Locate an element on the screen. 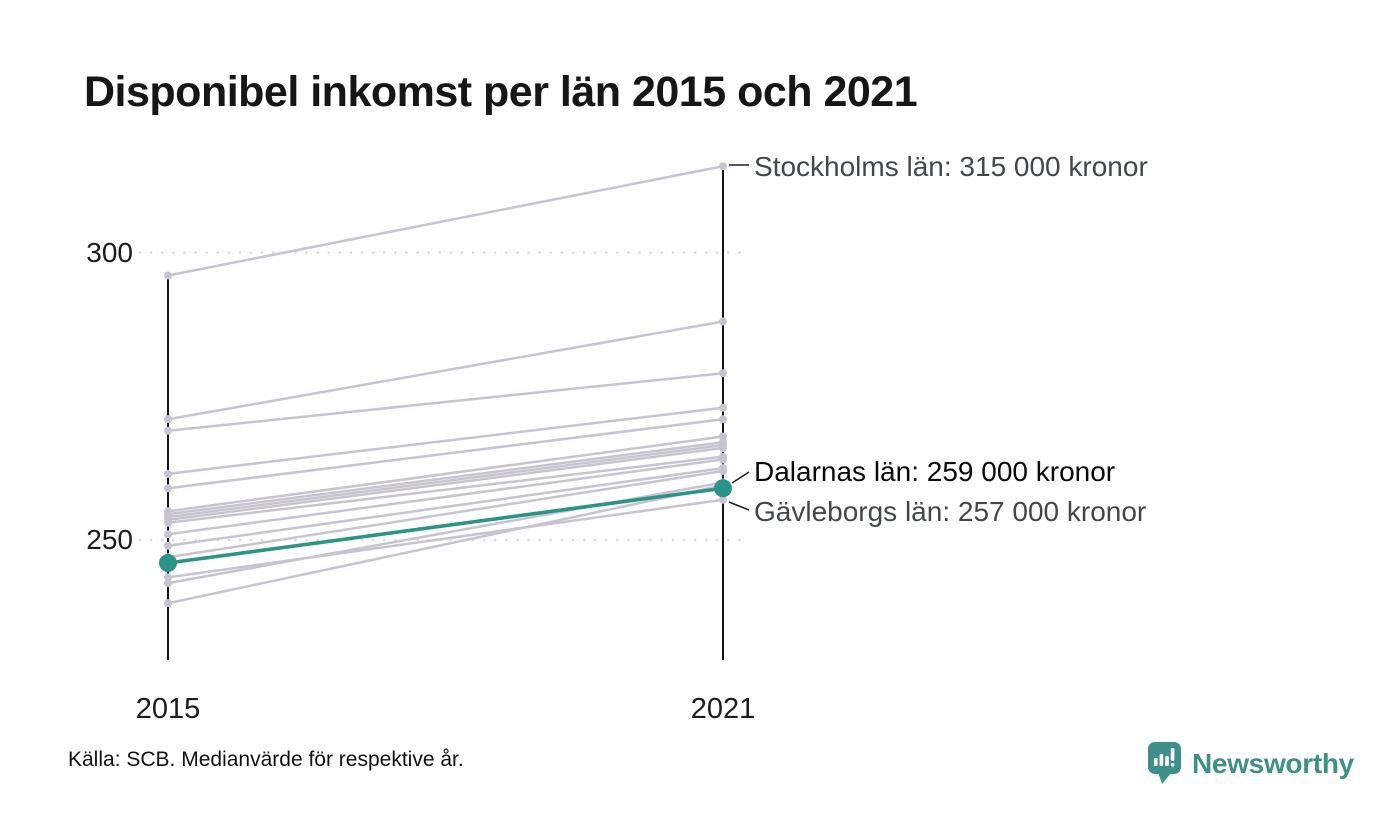 Image resolution: width=1400 pixels, height=840 pixels. endpoint-dot-2021-Stockholms län is located at coordinates (723, 166).